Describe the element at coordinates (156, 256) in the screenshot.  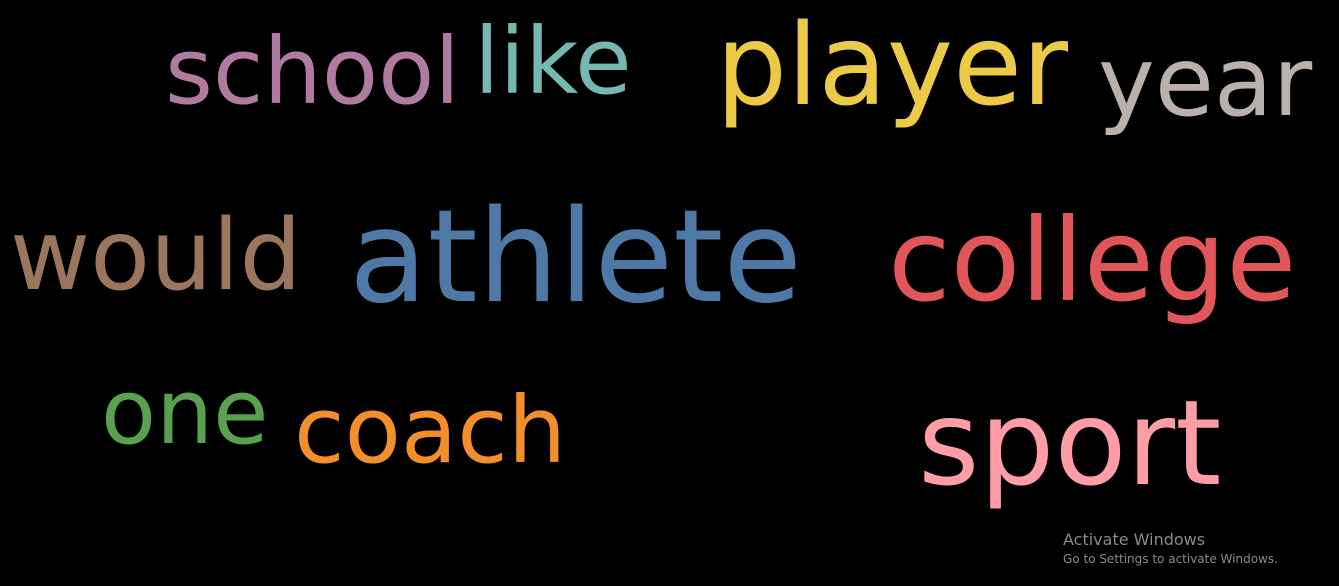
I see `word-would: would` at that location.